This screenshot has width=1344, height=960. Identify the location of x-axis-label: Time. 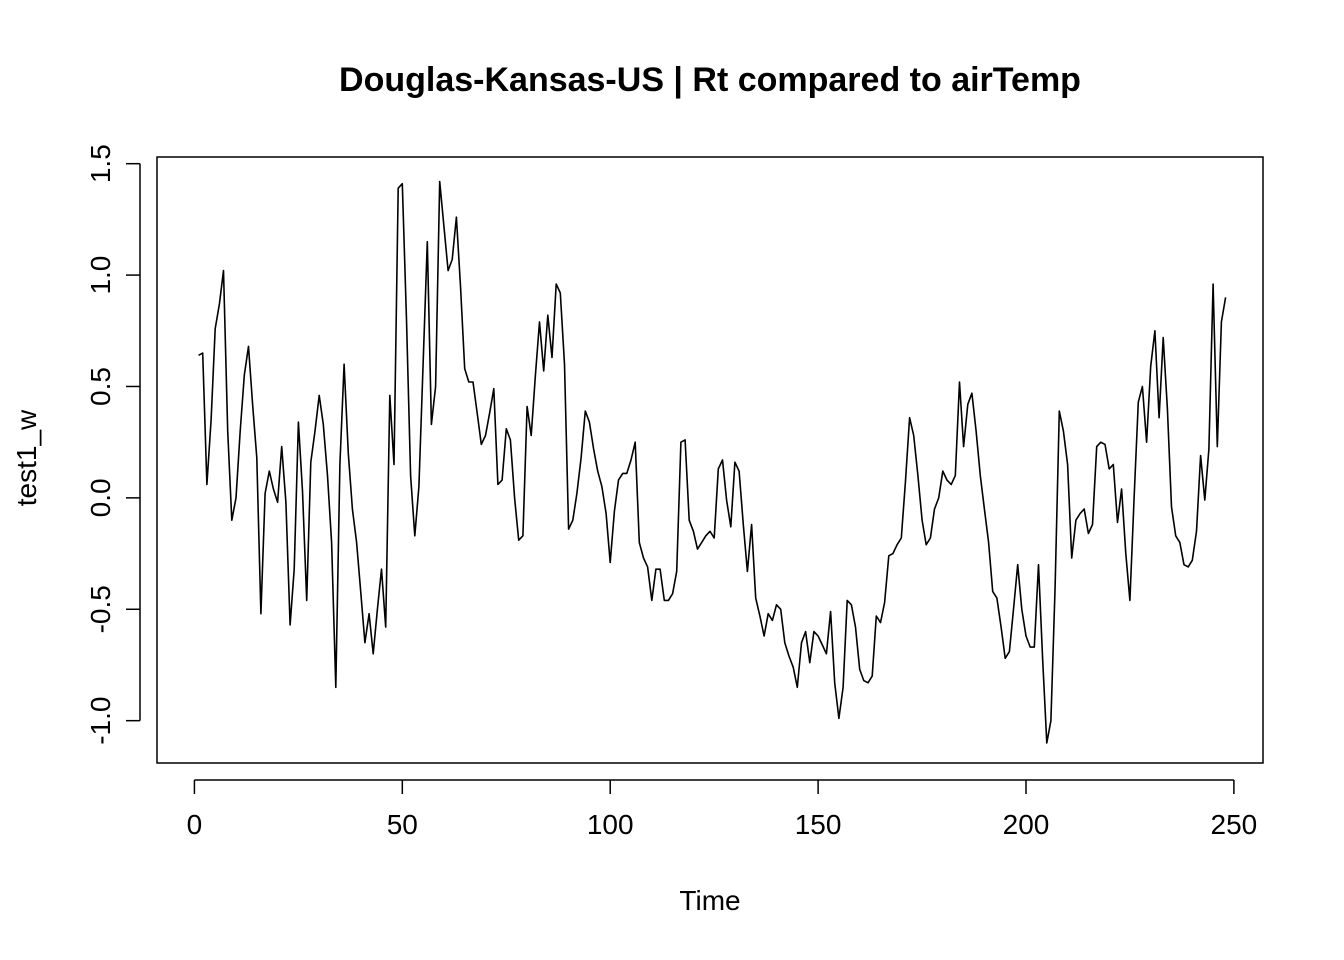
(709, 900).